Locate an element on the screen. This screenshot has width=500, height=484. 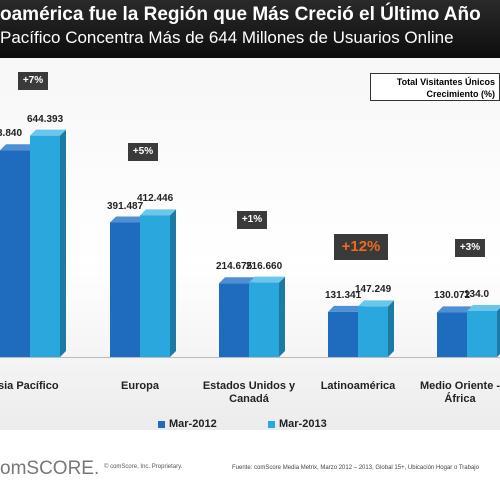
category-label-line: Latinoamérica is located at coordinates (358, 386).